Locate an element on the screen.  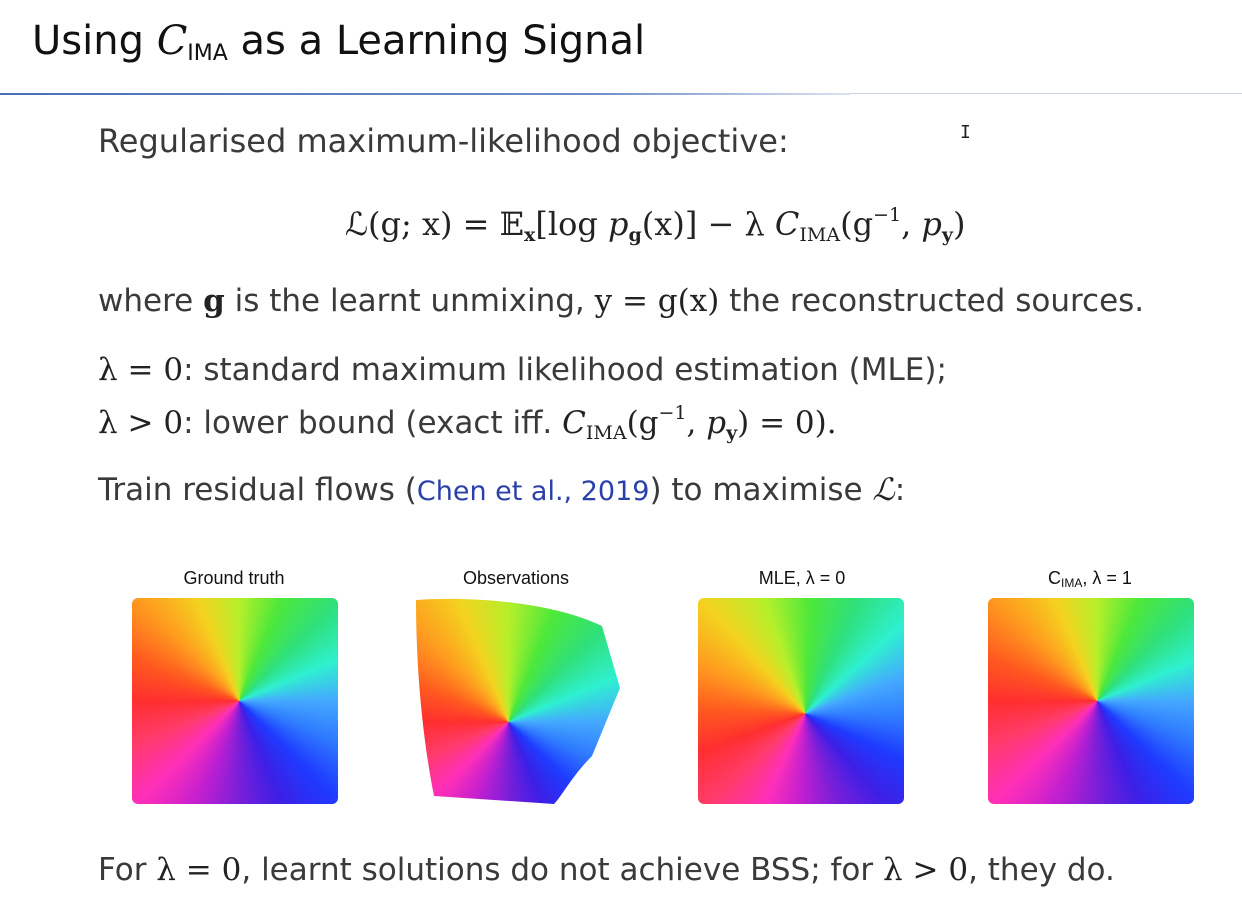
title-divider is located at coordinates (425, 94).